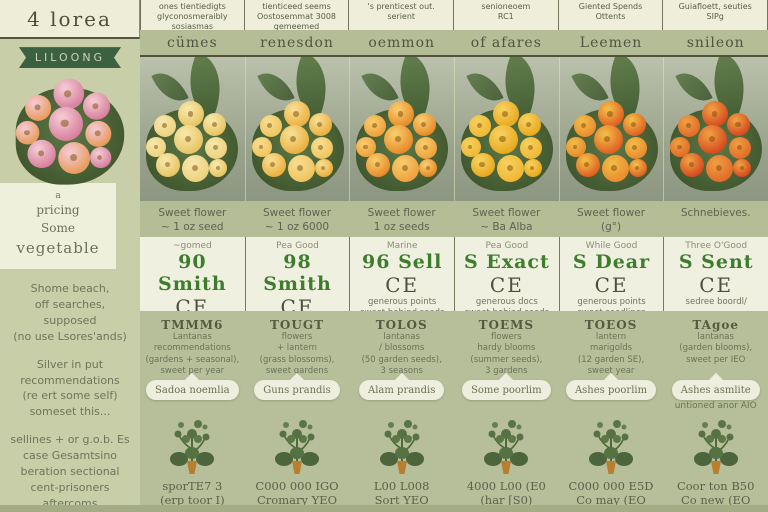 This screenshot has height=512, width=768. What do you see at coordinates (716, 359) in the screenshot?
I see `totals-line: sweet per IEO` at bounding box center [716, 359].